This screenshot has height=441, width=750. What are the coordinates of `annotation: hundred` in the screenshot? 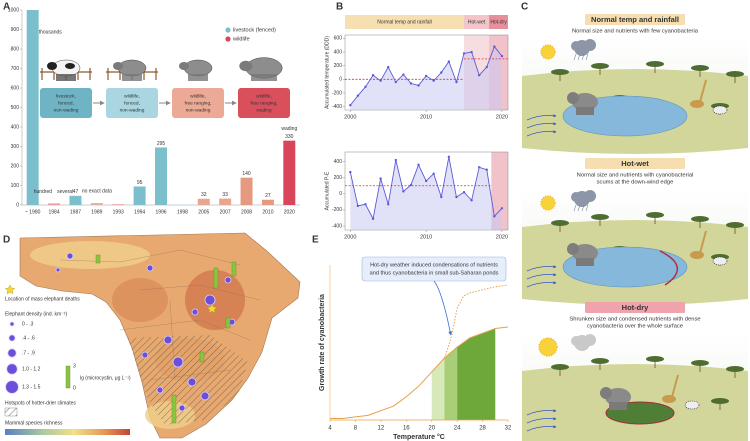 It's located at (43, 192).